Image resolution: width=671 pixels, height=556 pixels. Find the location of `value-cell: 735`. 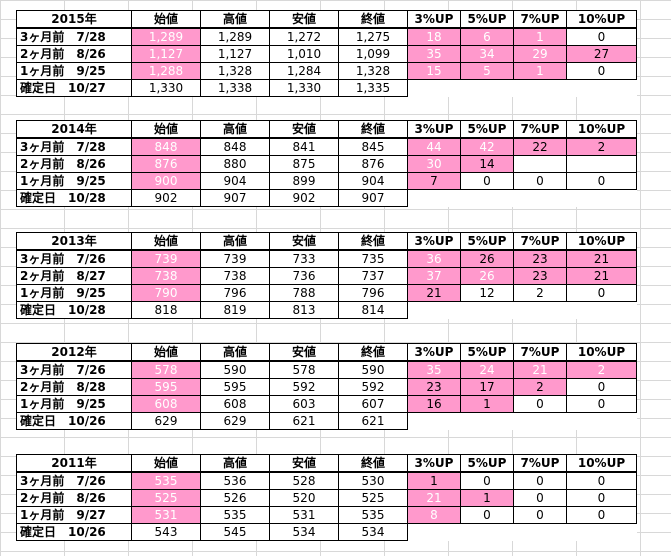

value-cell: 735 is located at coordinates (373, 258).